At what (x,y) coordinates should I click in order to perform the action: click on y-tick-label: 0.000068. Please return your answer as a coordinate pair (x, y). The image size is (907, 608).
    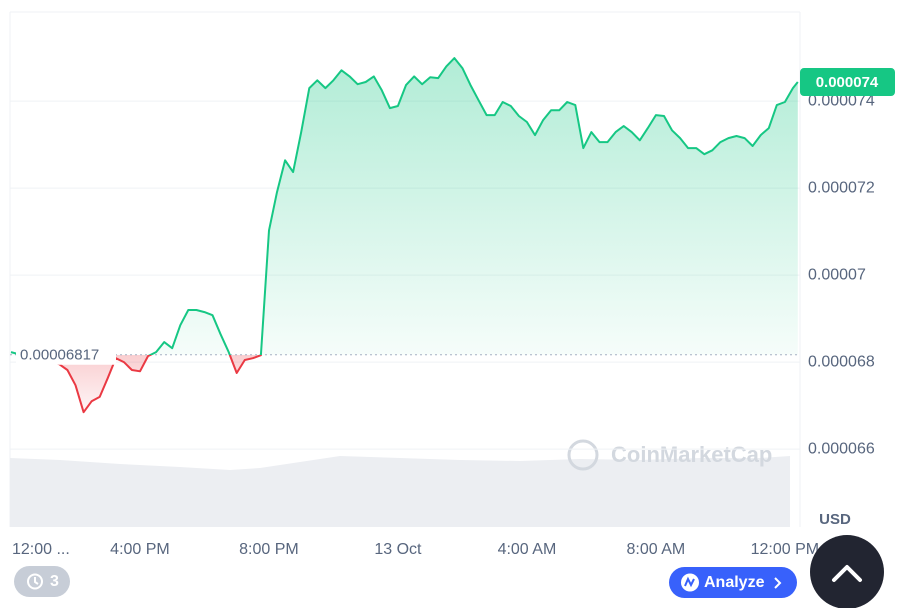
    Looking at the image, I should click on (841, 361).